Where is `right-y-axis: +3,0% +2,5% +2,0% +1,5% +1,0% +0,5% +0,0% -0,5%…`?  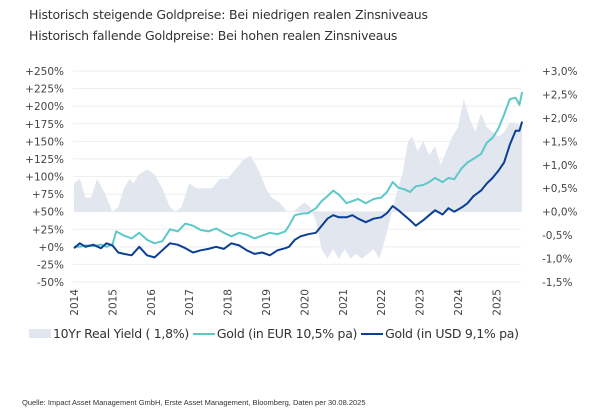 right-y-axis: +3,0% +2,5% +2,0% +1,5% +1,0% +0,5% +0,0% -0,5%… is located at coordinates (559, 177).